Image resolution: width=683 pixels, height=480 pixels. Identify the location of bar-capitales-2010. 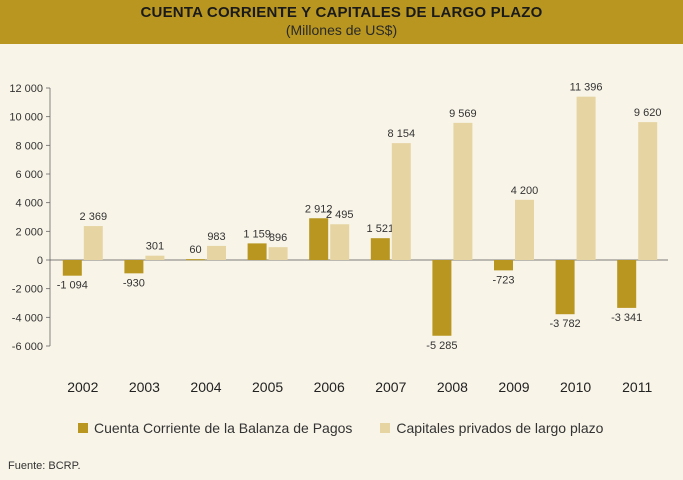
(586, 178).